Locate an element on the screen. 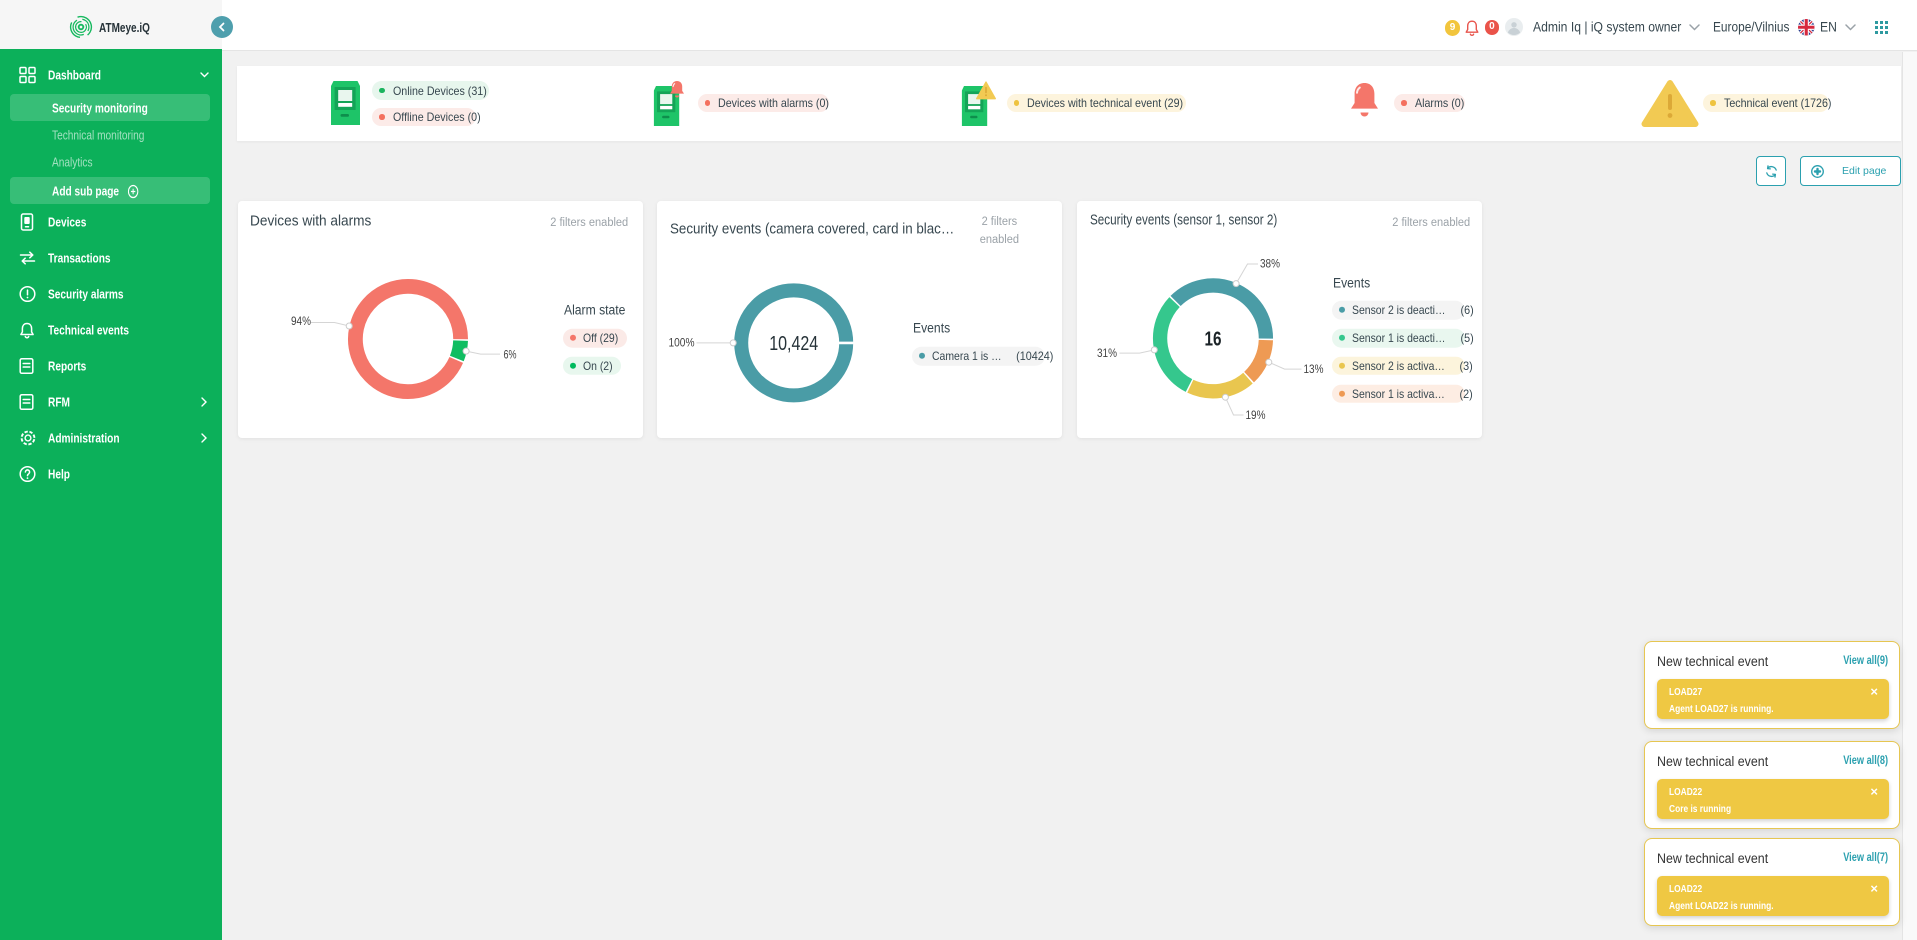 The height and width of the screenshot is (940, 1917). svg-text: 94% is located at coordinates (301, 322).